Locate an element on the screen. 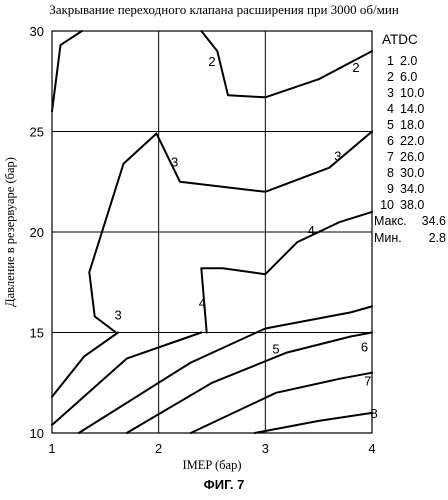  legend-entry-level: 7 is located at coordinates (387, 157).